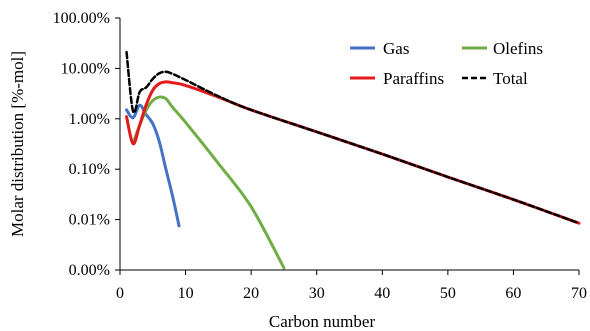  Describe the element at coordinates (579, 293) in the screenshot. I see `x-tick-label-70: 70` at that location.